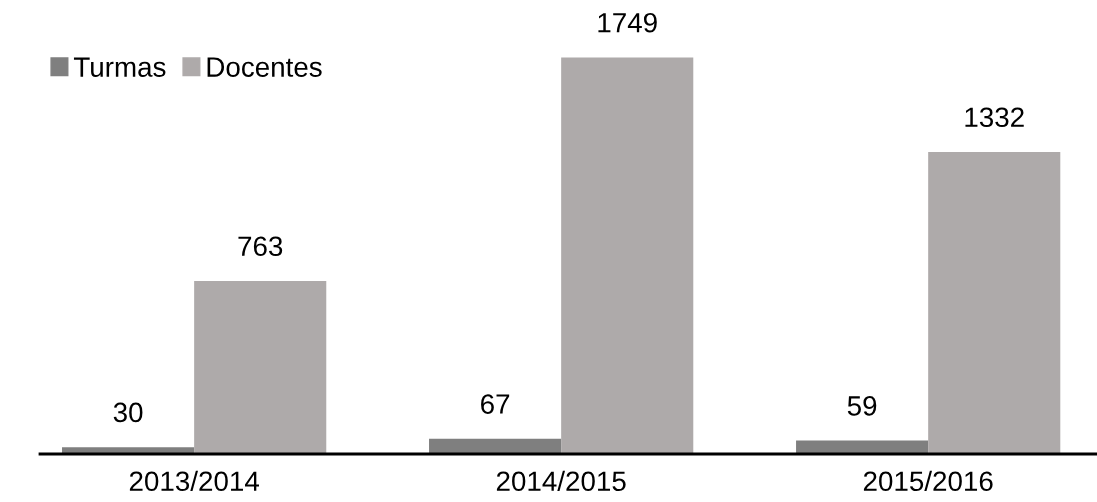 The height and width of the screenshot is (502, 1097). I want to click on data-label: 30, so click(128, 412).